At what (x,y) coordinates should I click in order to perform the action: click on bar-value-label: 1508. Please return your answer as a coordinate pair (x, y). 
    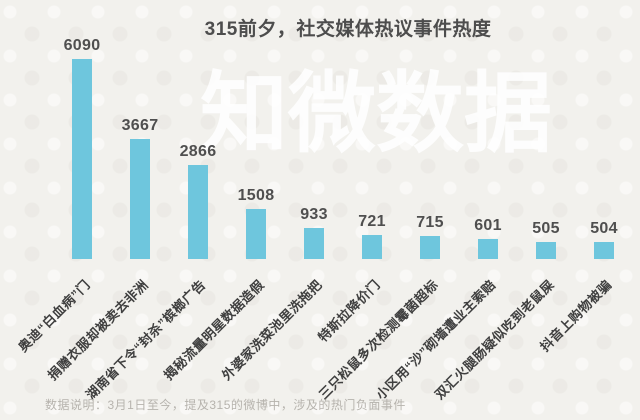
    Looking at the image, I should click on (256, 195).